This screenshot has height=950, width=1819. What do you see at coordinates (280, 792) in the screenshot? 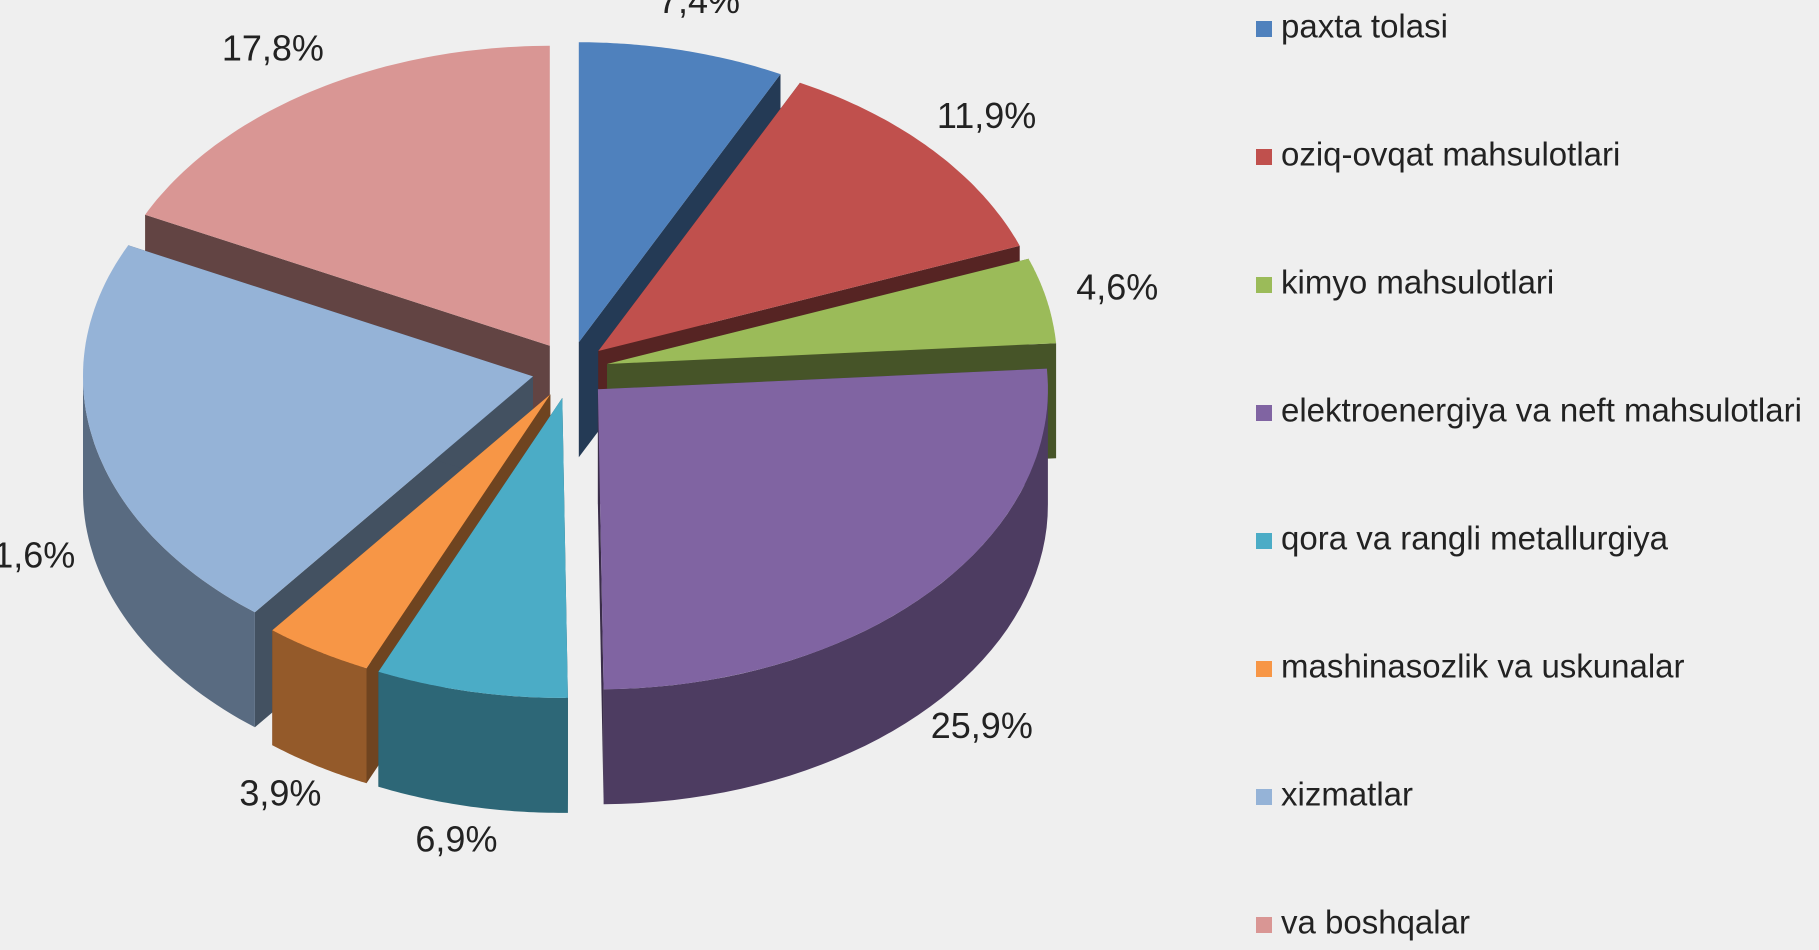
I see `data-label: 3,9%` at bounding box center [280, 792].